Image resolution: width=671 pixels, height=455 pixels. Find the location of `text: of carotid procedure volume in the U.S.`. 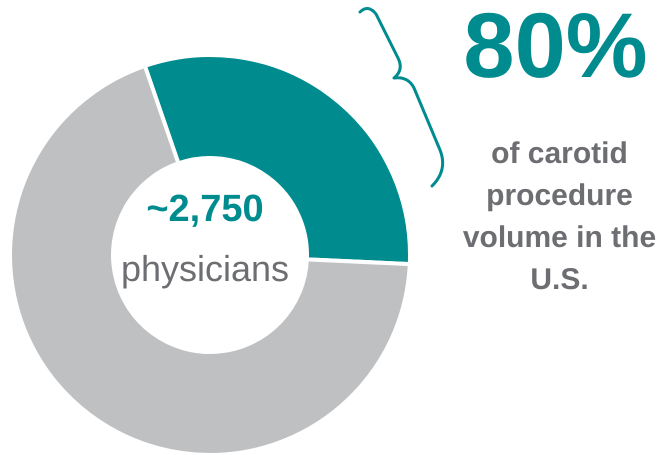

text: of carotid procedure volume in the U.S. is located at coordinates (560, 217).